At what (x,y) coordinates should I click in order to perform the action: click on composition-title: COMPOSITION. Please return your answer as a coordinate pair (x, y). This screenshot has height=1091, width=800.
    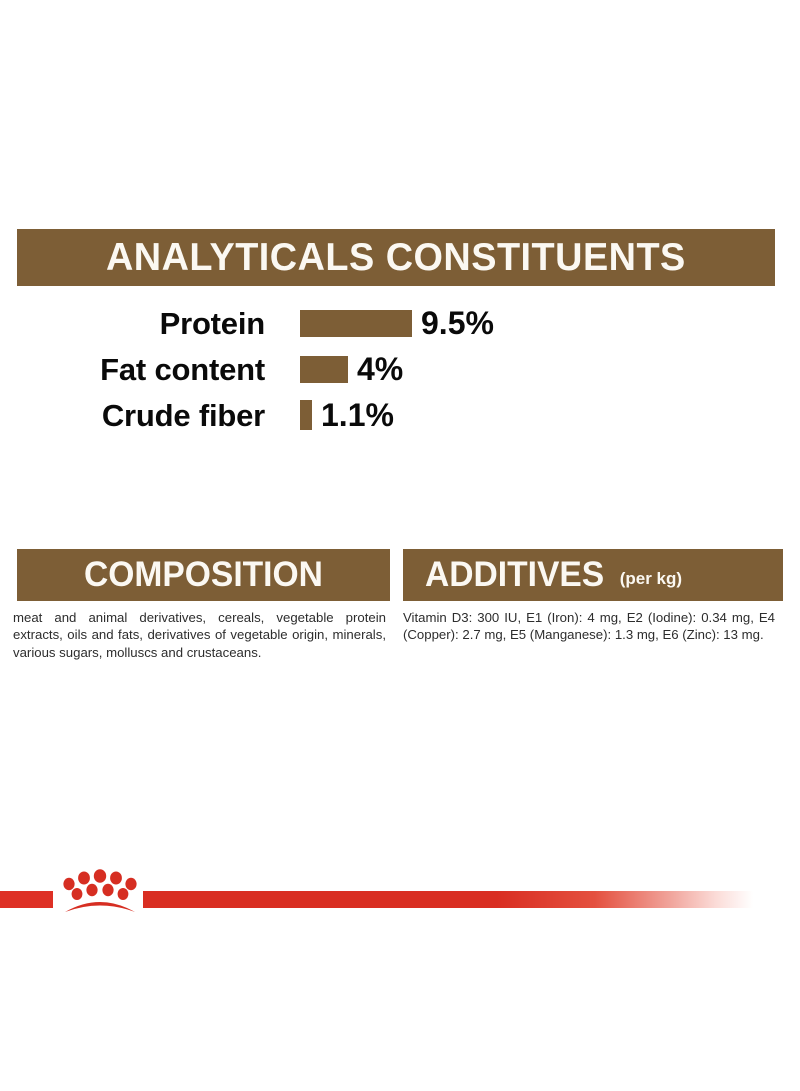
    Looking at the image, I should click on (203, 574).